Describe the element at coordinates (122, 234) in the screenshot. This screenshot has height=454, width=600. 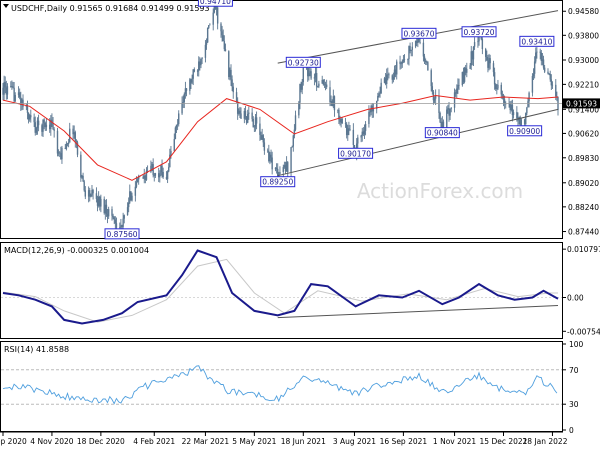
I see `price-annotation: 0.87560` at that location.